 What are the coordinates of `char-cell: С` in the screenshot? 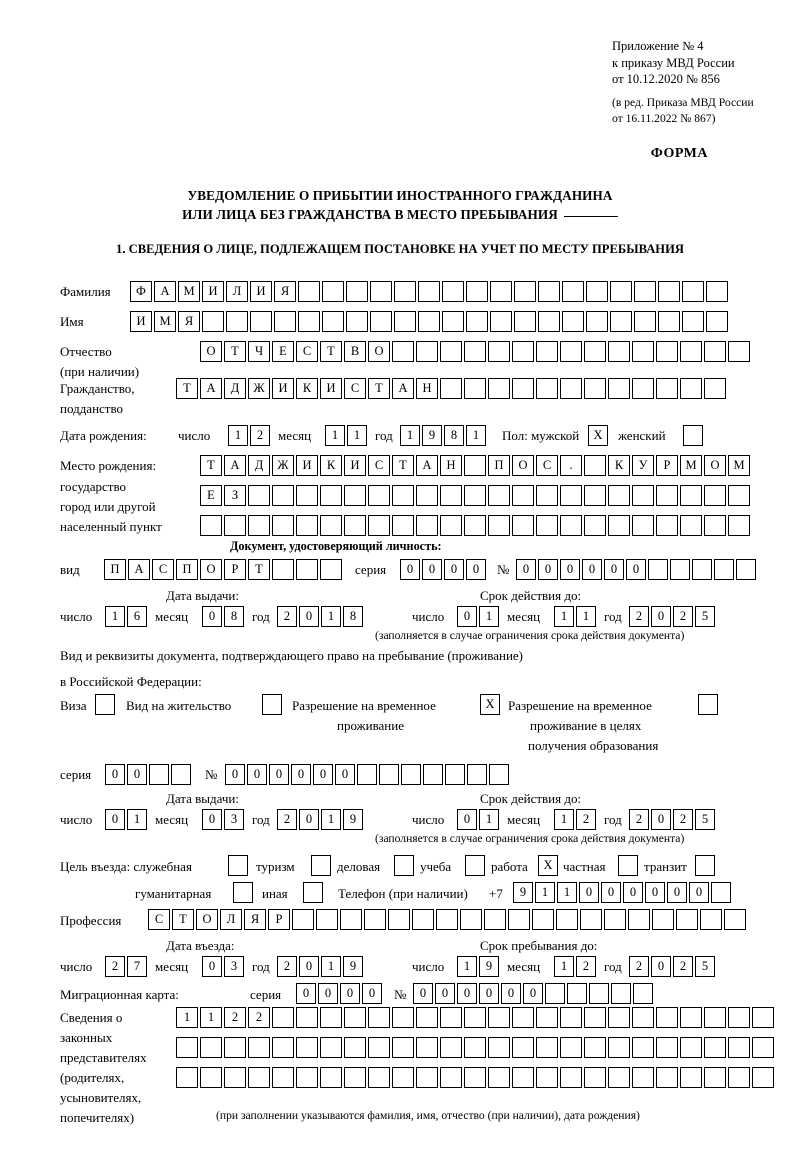 It's located at (307, 351).